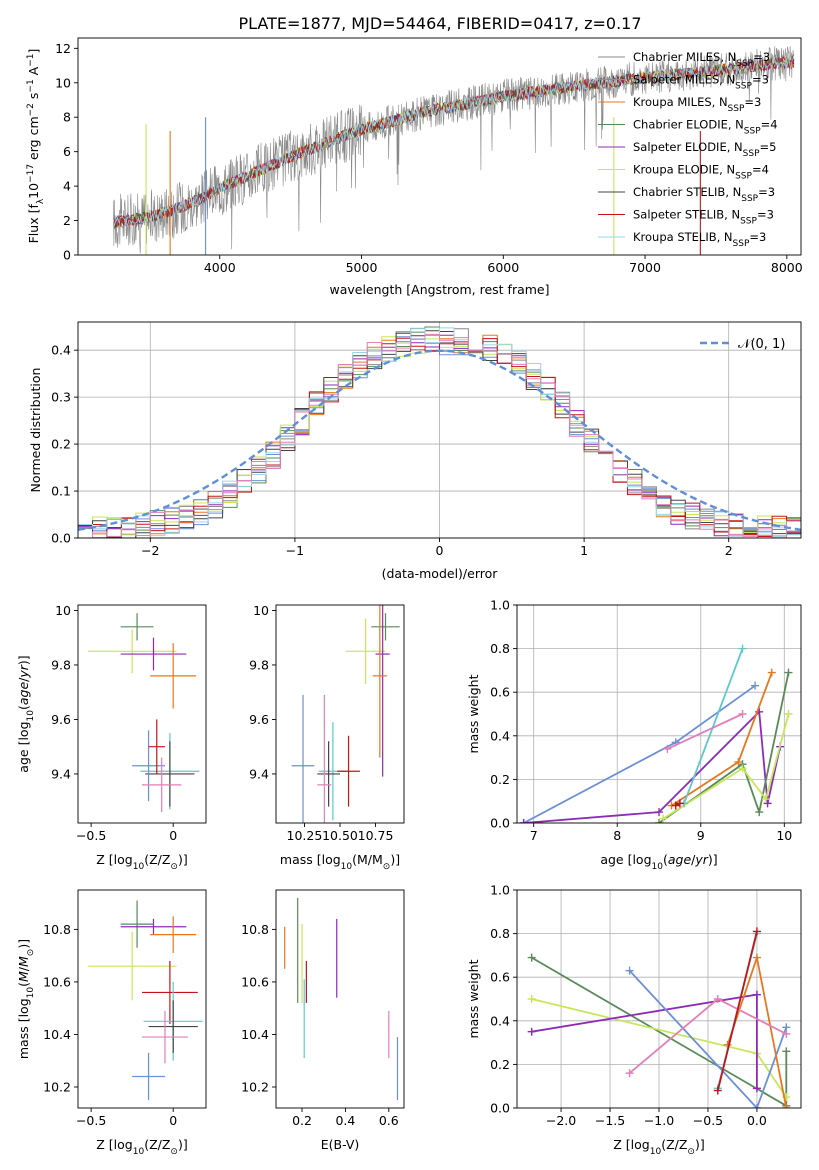  Describe the element at coordinates (617, 835) in the screenshot. I see `x-tick-label: 8` at that location.